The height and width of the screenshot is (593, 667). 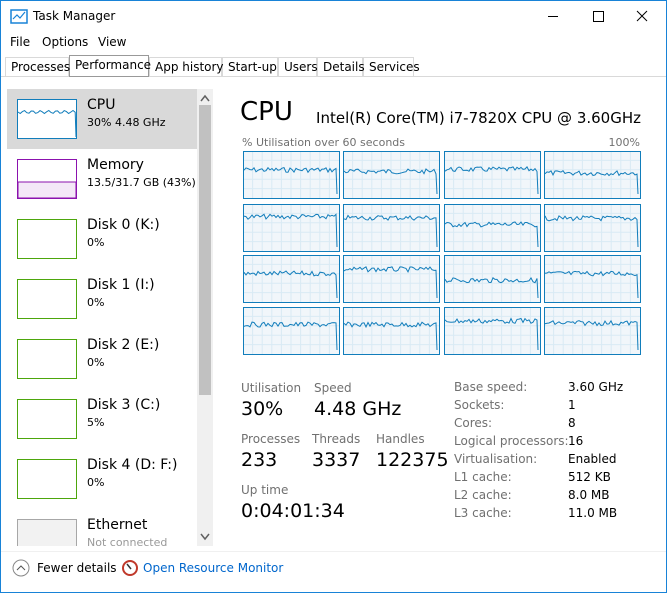 I want to click on stat-value: 4.48 GHz, so click(x=358, y=409).